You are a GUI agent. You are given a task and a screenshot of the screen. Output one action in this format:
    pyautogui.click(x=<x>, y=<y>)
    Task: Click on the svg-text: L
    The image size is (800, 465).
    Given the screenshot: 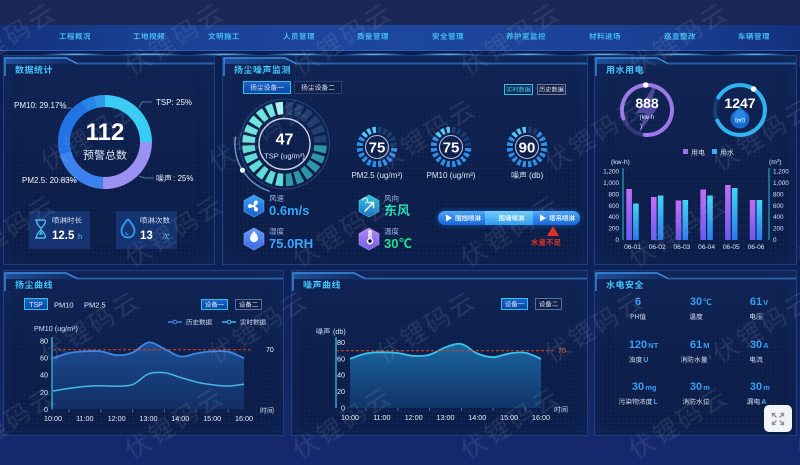 What is the action you would take?
    pyautogui.click(x=656, y=402)
    